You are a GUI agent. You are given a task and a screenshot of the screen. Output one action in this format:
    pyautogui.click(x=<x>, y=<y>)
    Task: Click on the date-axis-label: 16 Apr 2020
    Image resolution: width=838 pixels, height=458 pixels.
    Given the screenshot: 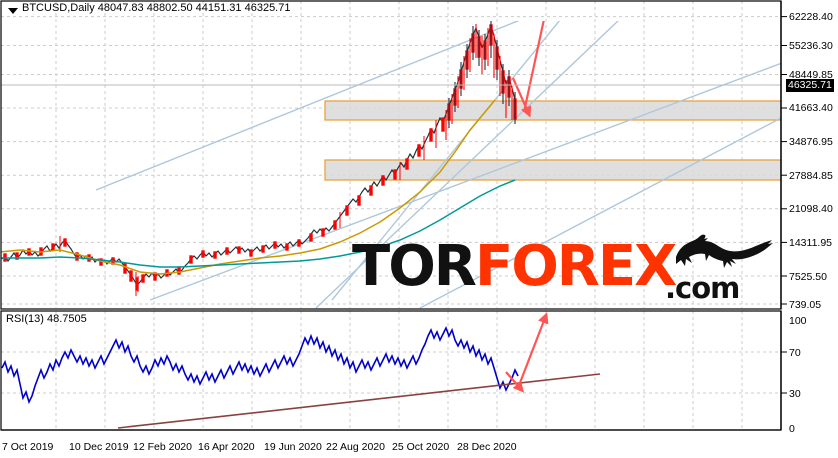 What is the action you would take?
    pyautogui.click(x=226, y=447)
    